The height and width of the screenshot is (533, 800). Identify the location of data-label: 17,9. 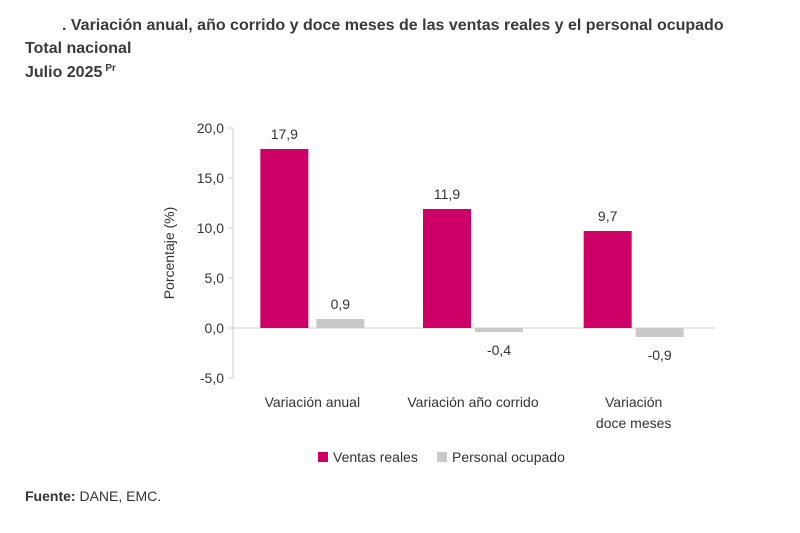
(284, 134).